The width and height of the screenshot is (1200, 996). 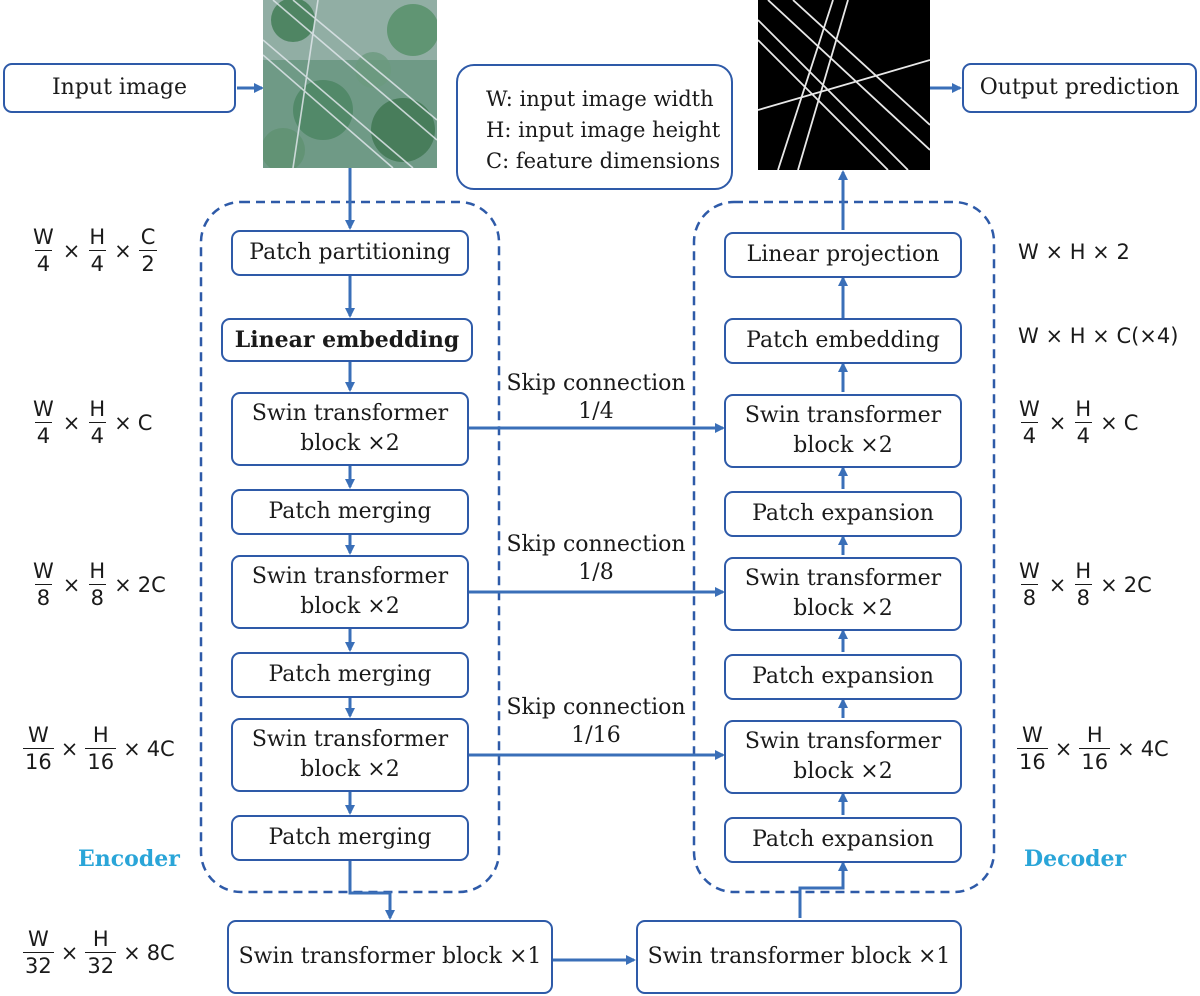 What do you see at coordinates (97, 597) in the screenshot?
I see `left-dim-3-h-den: 8` at bounding box center [97, 597].